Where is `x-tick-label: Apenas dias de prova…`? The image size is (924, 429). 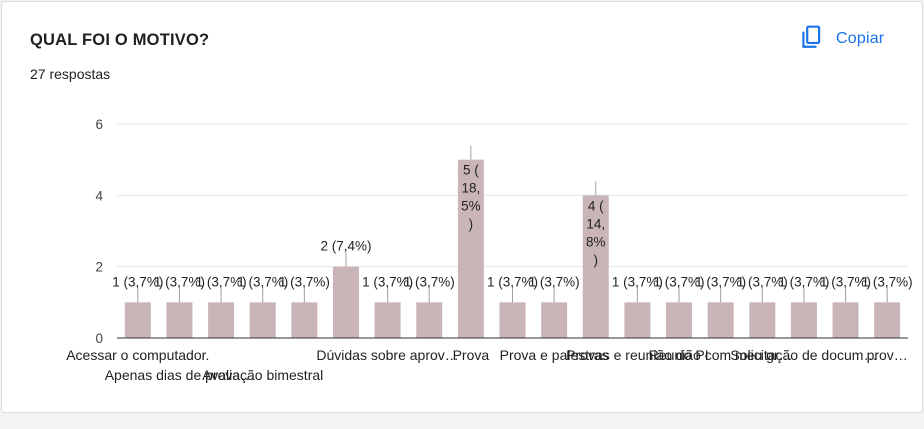 x-tick-label: Apenas dias de prova… is located at coordinates (179, 375).